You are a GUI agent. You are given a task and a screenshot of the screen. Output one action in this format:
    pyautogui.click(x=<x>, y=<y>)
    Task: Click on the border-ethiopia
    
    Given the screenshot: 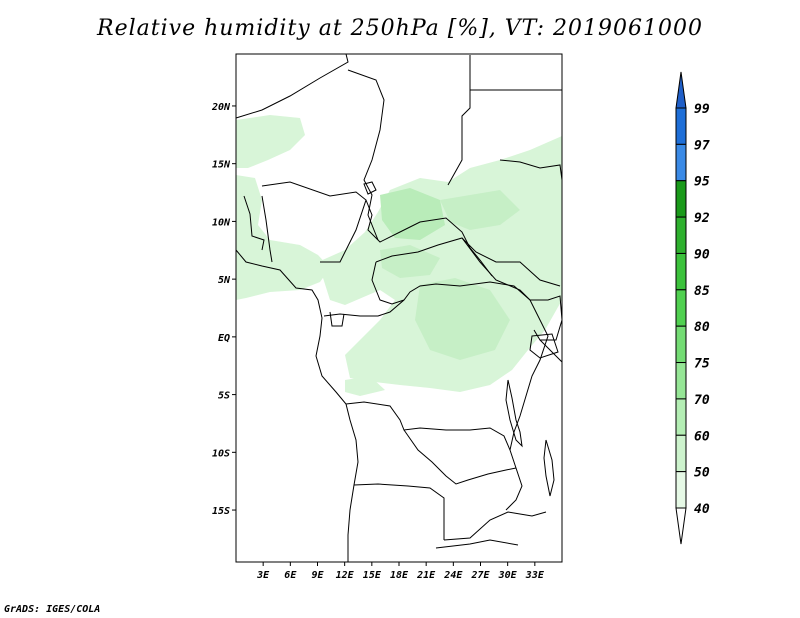 What is the action you would take?
    pyautogui.click(x=531, y=170)
    